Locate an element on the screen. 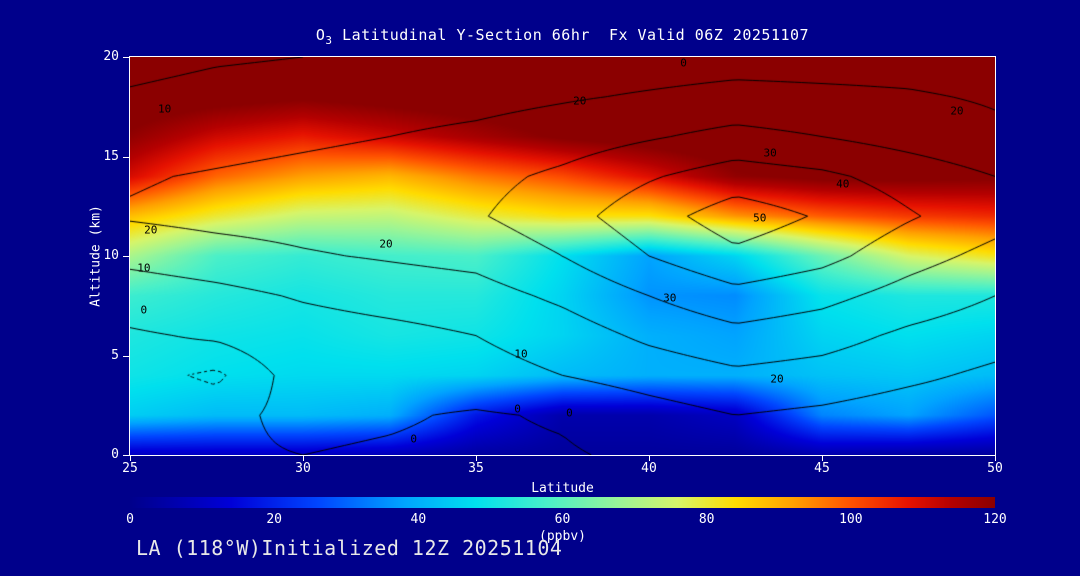 This screenshot has height=576, width=1080. y-tick-label: 20 is located at coordinates (111, 56).